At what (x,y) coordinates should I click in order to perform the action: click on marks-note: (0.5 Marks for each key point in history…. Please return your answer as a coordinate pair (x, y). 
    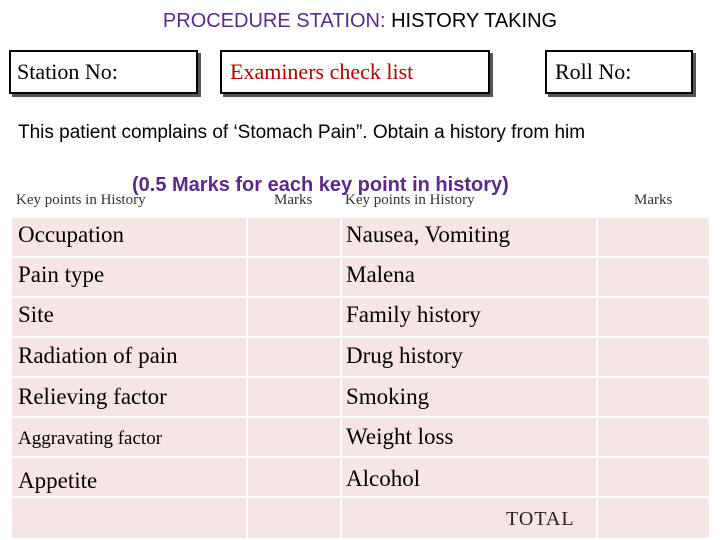
    Looking at the image, I should click on (320, 185).